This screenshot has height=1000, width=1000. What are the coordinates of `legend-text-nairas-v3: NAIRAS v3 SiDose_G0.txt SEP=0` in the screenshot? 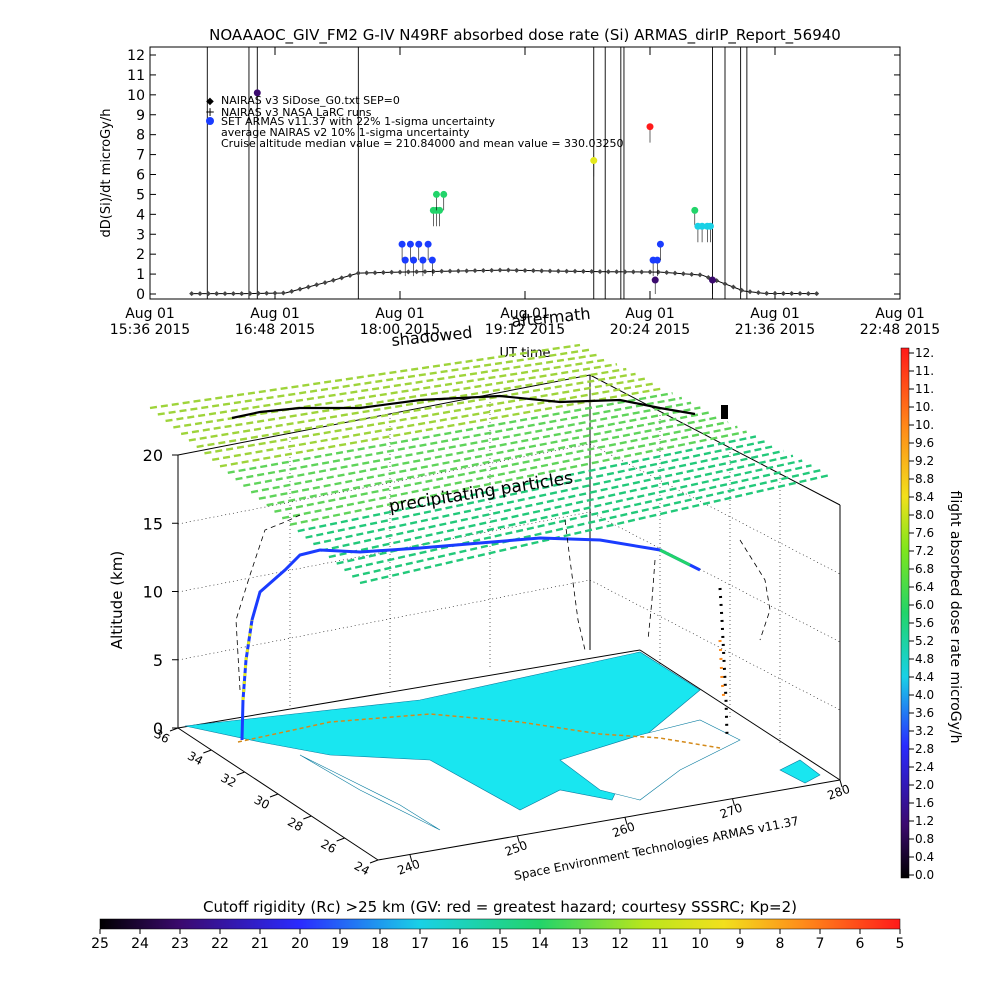 It's located at (310, 100).